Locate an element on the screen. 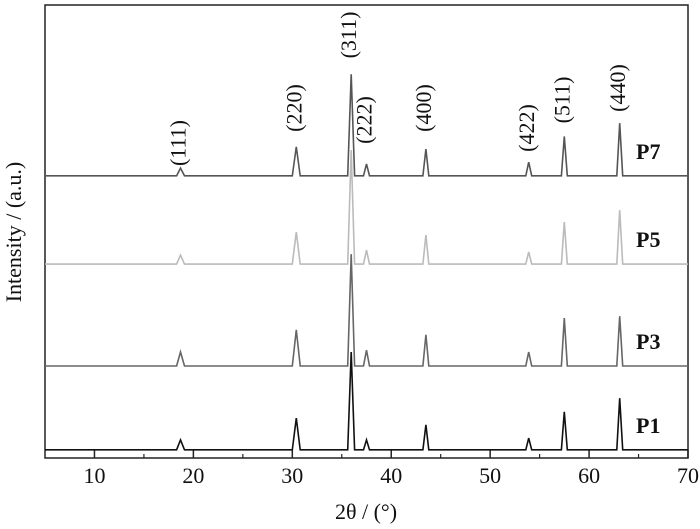 This screenshot has height=529, width=700. series-label: P7 is located at coordinates (648, 151).